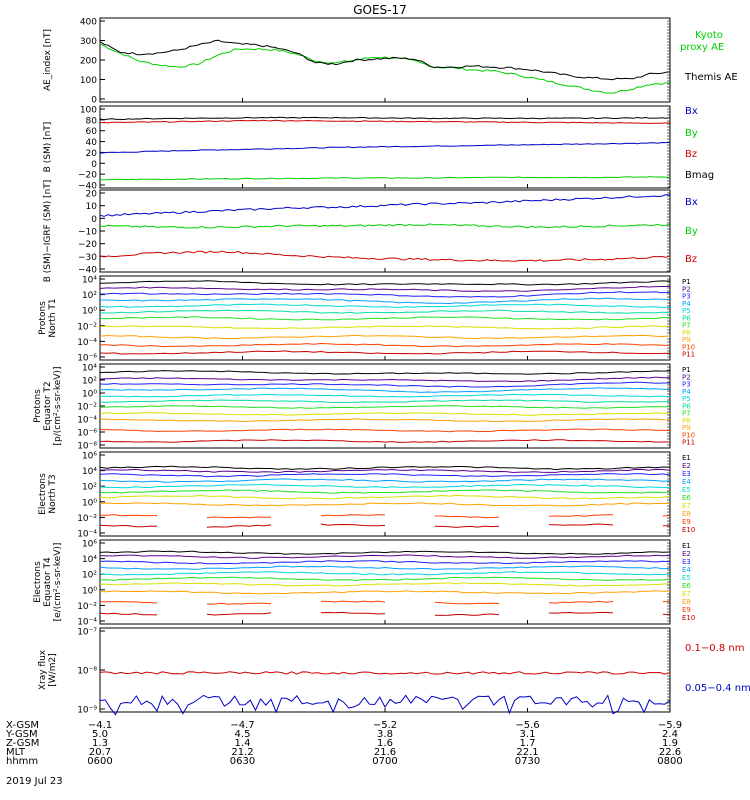 The height and width of the screenshot is (800, 750). What do you see at coordinates (99, 761) in the screenshot?
I see `axis-value-hhmm: 0600` at bounding box center [99, 761].